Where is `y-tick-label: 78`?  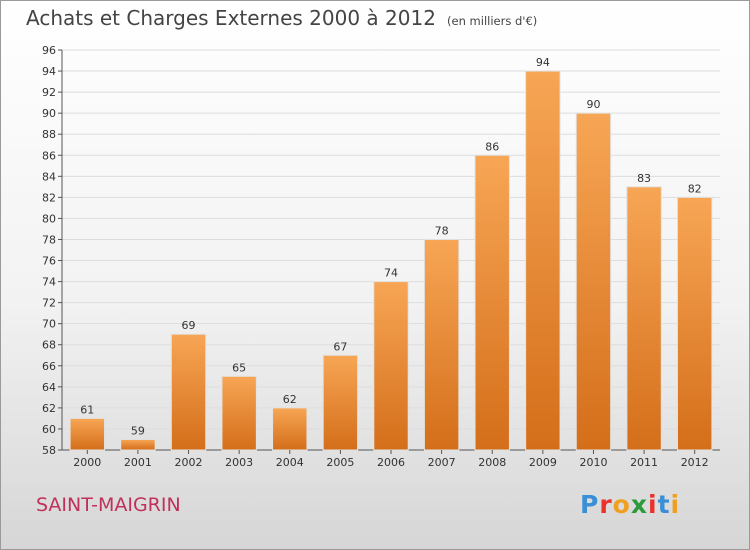 y-tick-label: 78 is located at coordinates (49, 239).